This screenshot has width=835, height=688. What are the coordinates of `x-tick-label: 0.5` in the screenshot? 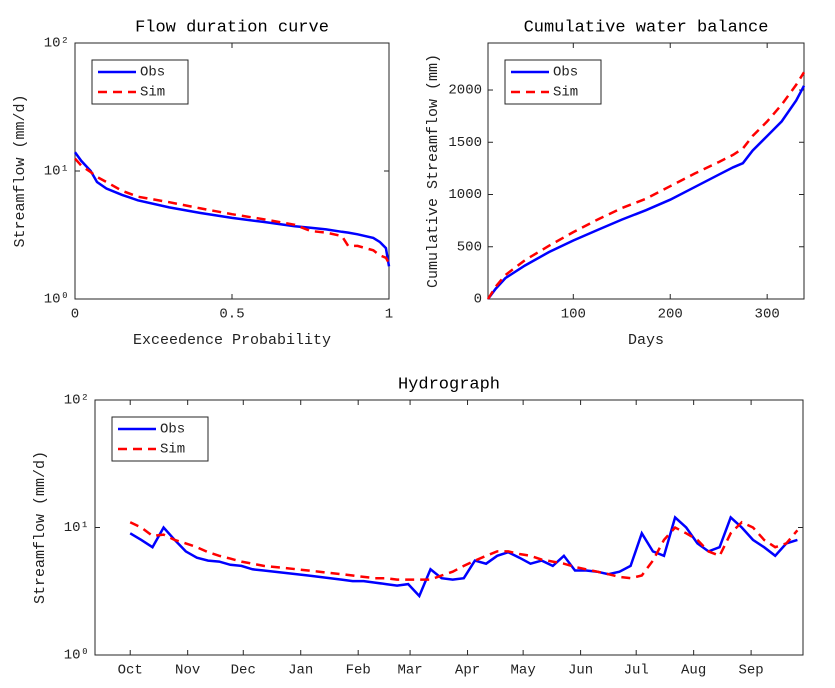 It's located at (231, 315).